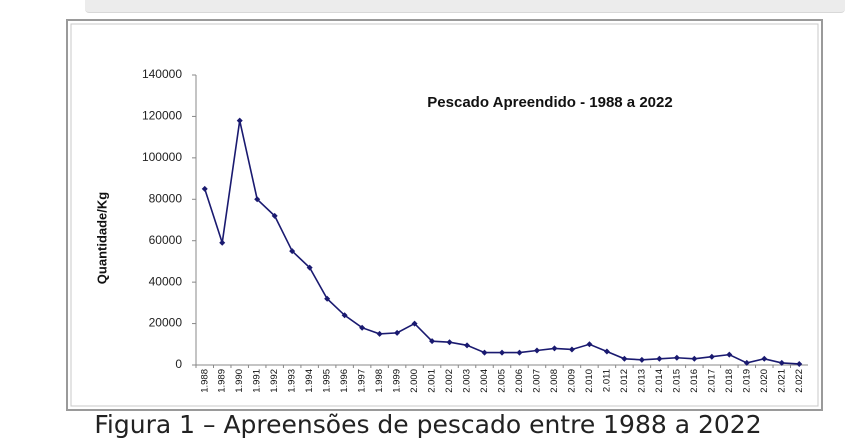 The image size is (856, 447). I want to click on x-tick-label: 2.012, so click(624, 381).